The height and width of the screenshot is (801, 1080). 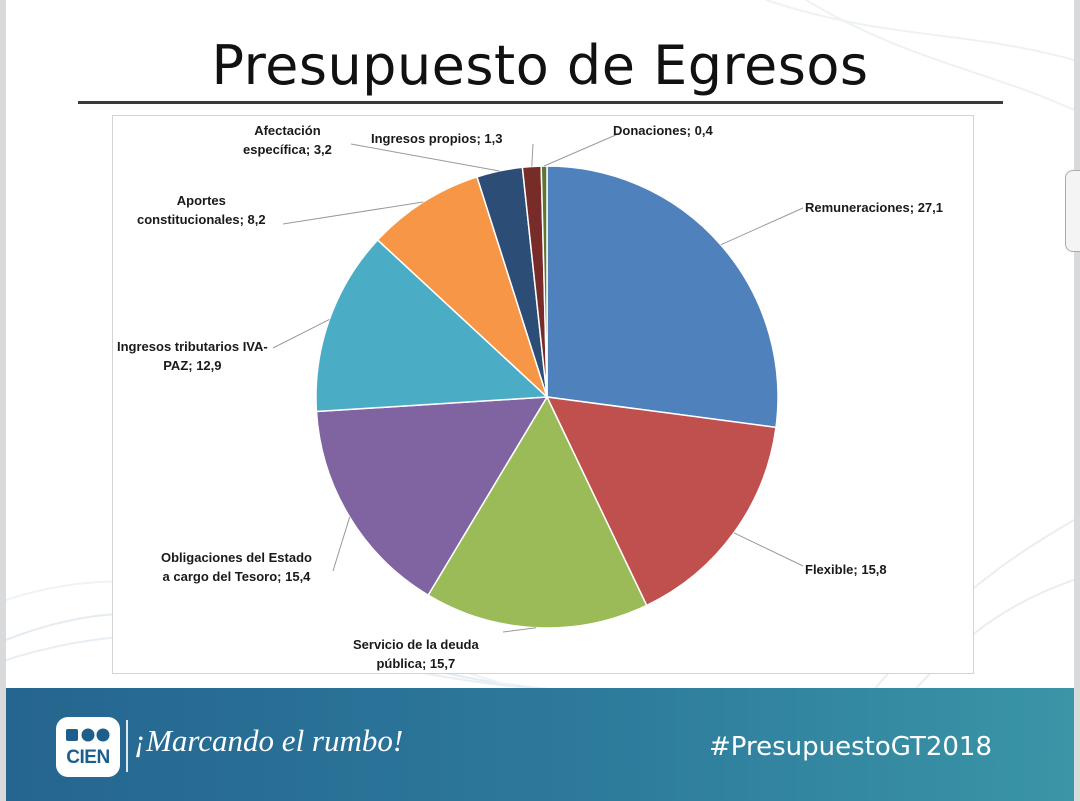 I want to click on cien-logo: CIEN, so click(x=88, y=747).